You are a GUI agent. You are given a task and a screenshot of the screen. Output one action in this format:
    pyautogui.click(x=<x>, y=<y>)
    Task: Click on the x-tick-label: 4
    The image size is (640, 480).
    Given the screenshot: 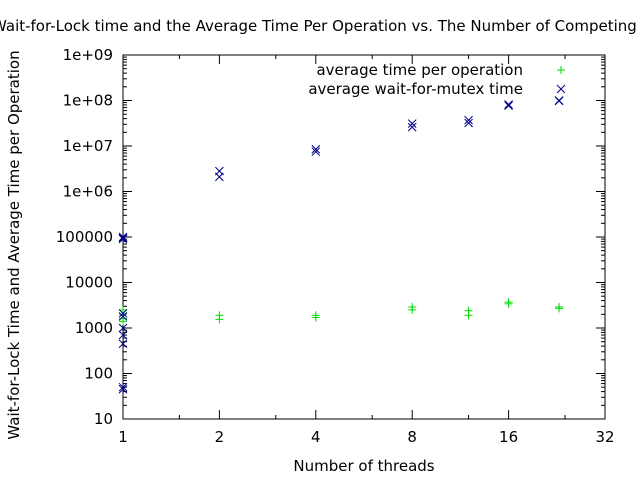 What is the action you would take?
    pyautogui.click(x=316, y=437)
    